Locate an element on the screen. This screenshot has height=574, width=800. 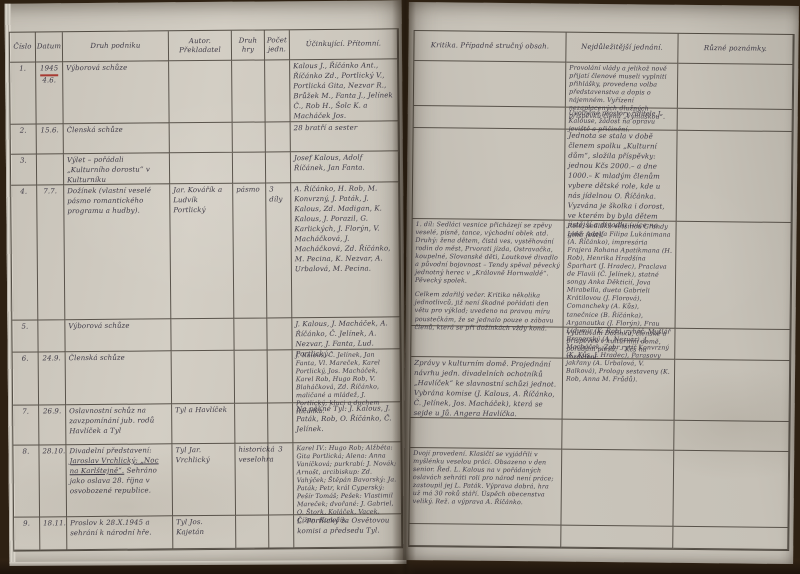
col-header-druh-hry: Druh hry is located at coordinates (248, 45).